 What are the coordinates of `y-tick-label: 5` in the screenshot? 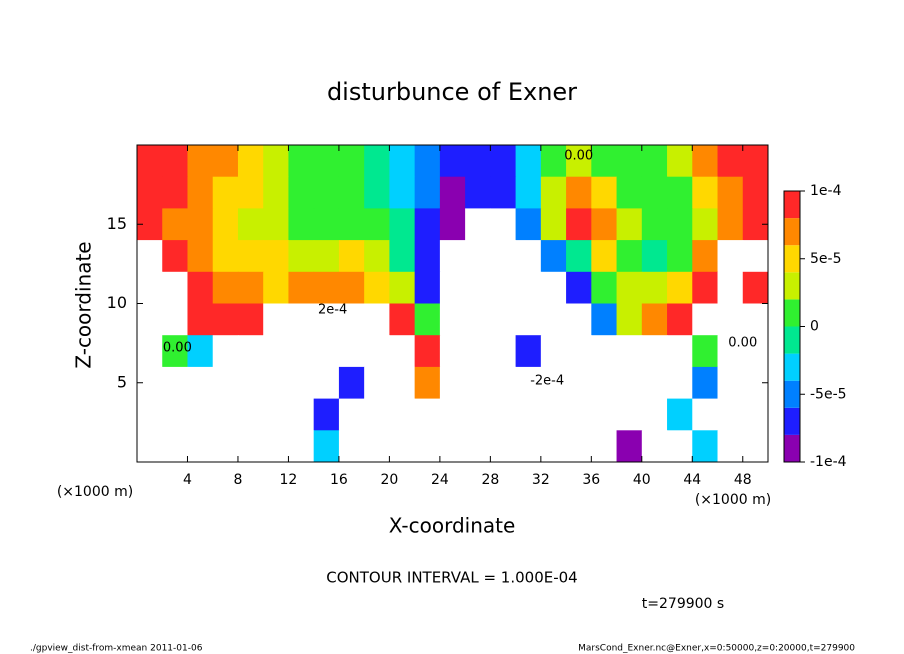 It's located at (122, 381).